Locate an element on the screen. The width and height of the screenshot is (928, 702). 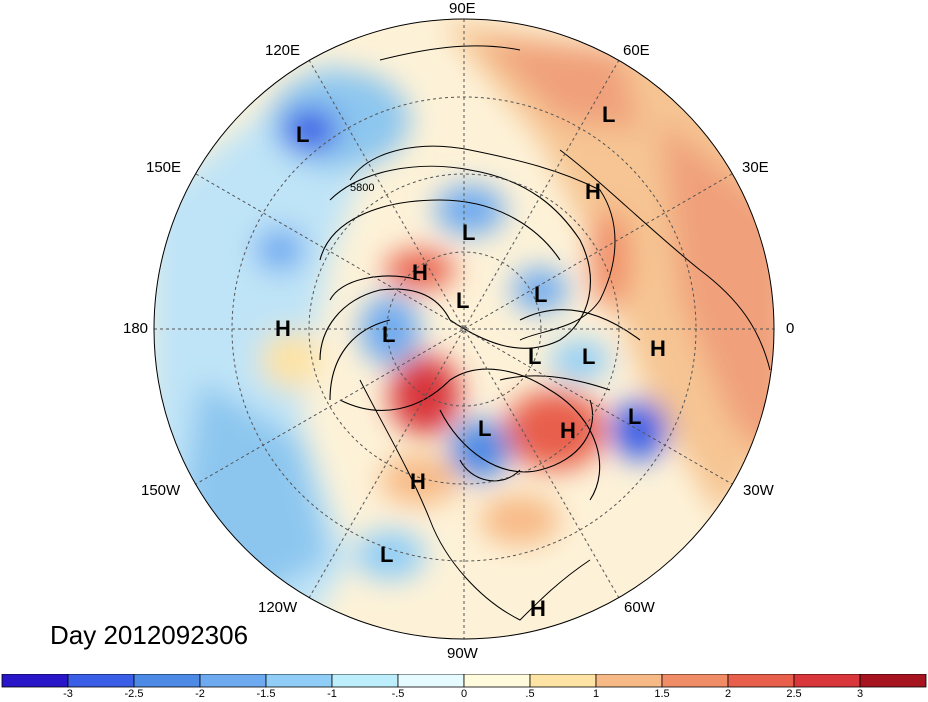
lon-label-30w: 30W is located at coordinates (758, 490).